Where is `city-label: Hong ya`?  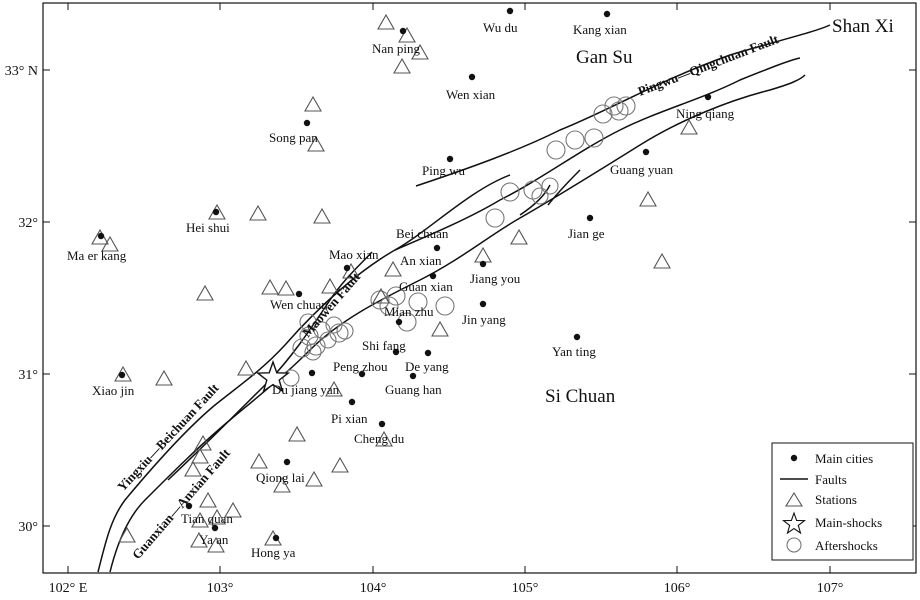 city-label: Hong ya is located at coordinates (273, 552).